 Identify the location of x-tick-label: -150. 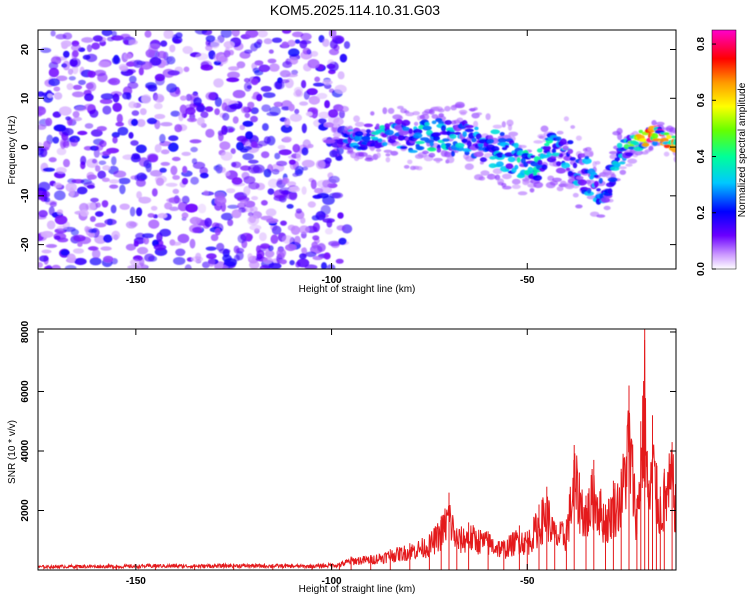
(136, 280).